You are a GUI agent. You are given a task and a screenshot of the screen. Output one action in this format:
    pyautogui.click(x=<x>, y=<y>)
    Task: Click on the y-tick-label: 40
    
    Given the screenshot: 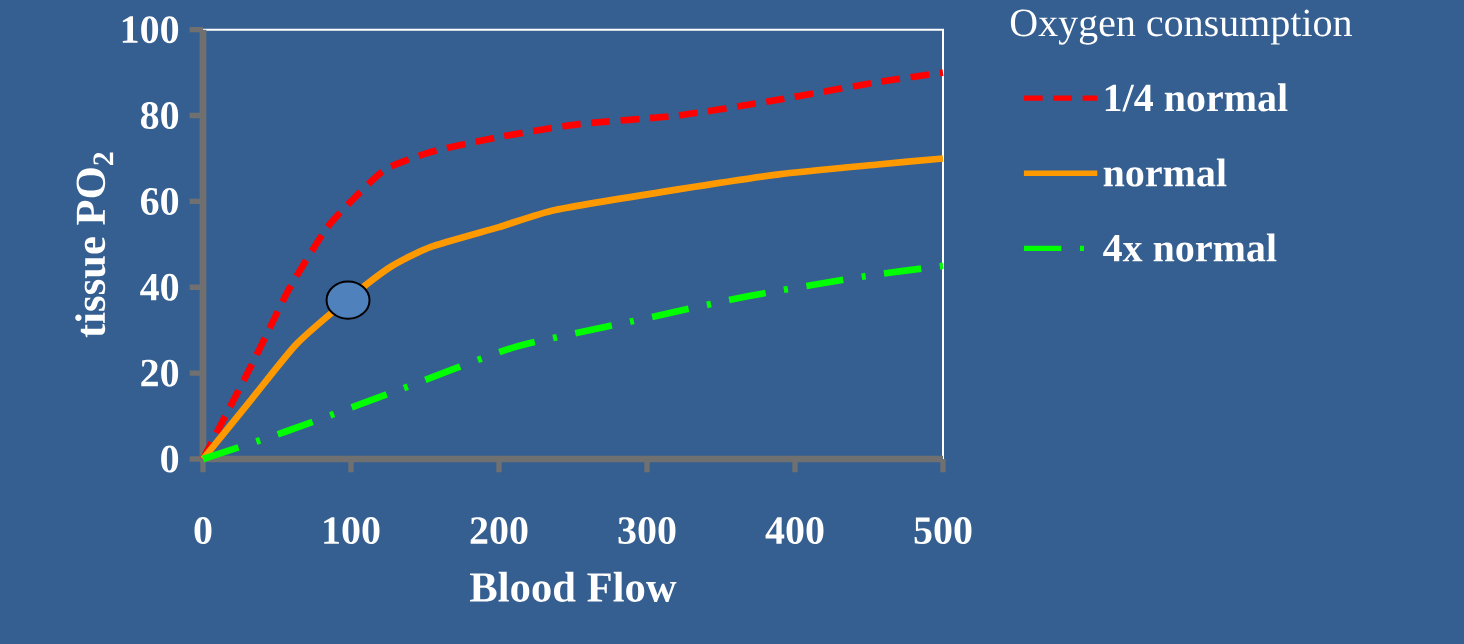 What is the action you would take?
    pyautogui.click(x=159, y=287)
    